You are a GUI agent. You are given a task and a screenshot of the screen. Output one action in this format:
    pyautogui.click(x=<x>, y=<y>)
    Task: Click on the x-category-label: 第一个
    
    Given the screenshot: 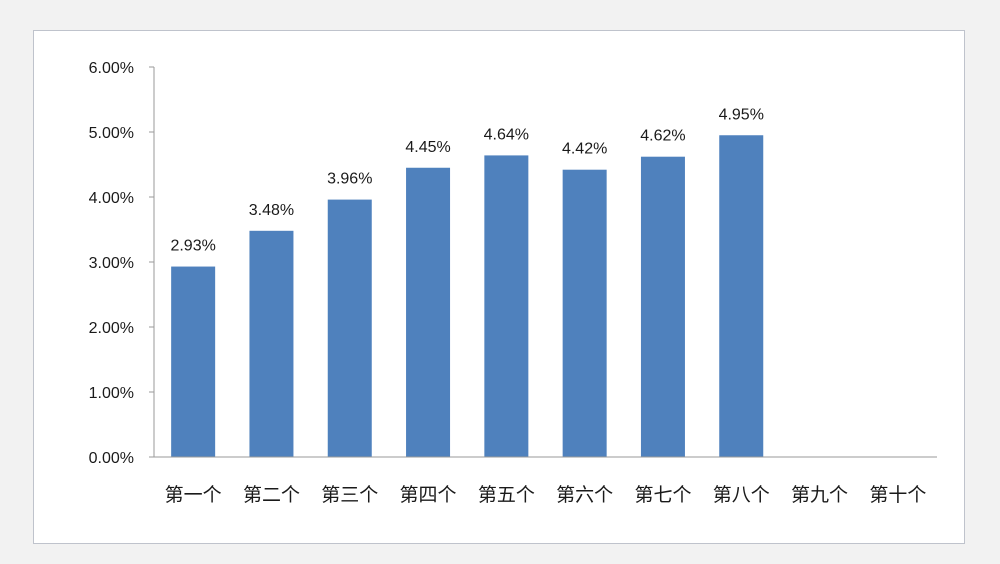 What is the action you would take?
    pyautogui.click(x=193, y=495)
    